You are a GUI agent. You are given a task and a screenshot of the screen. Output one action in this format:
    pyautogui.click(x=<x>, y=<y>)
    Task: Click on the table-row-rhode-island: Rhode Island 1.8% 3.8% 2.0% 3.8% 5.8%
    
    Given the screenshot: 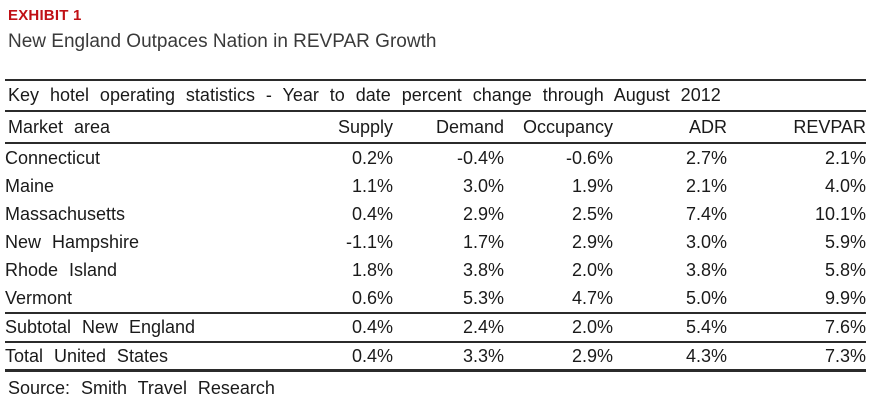 What is the action you would take?
    pyautogui.click(x=435, y=270)
    